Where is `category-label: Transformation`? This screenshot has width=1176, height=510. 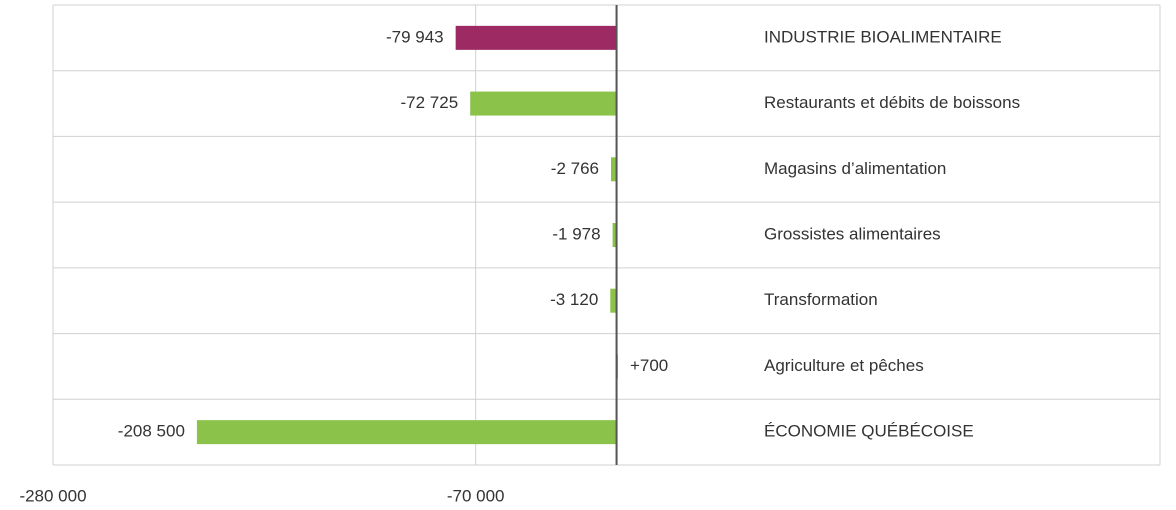 category-label: Transformation is located at coordinates (821, 299).